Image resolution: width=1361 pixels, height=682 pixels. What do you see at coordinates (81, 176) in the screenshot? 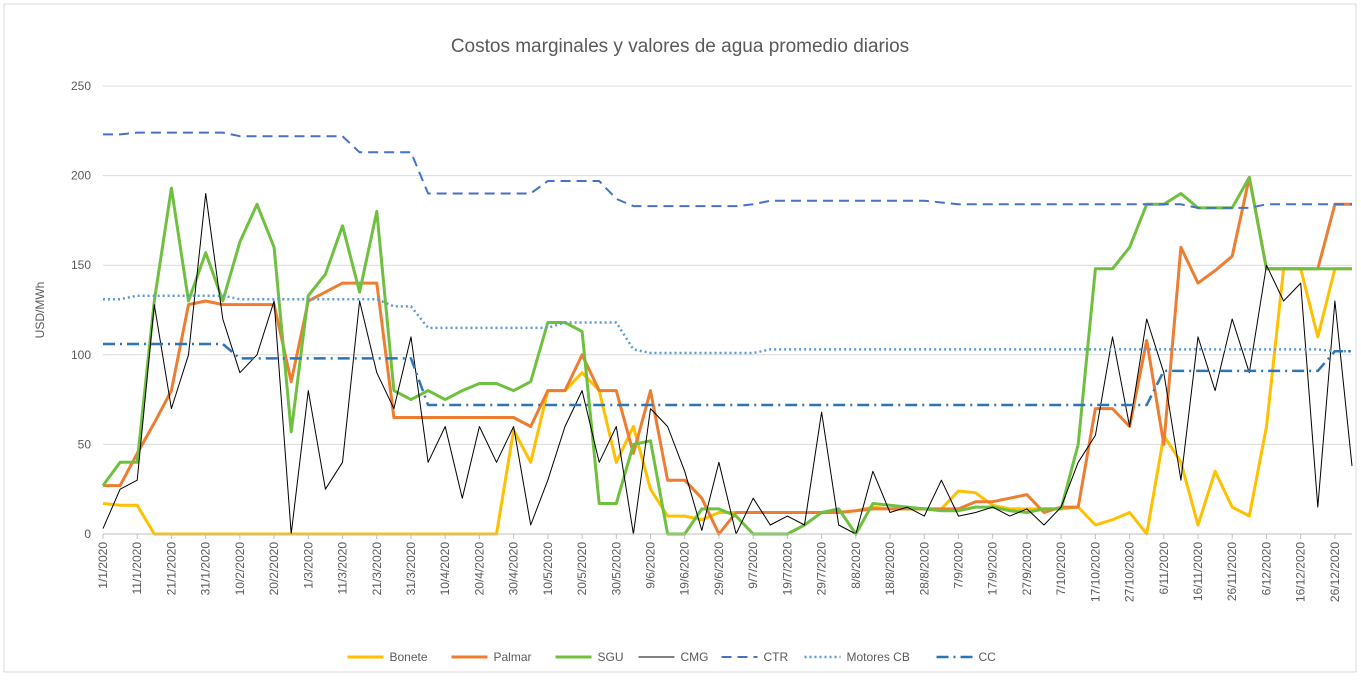
I see `y-tick-label: 200` at bounding box center [81, 176].